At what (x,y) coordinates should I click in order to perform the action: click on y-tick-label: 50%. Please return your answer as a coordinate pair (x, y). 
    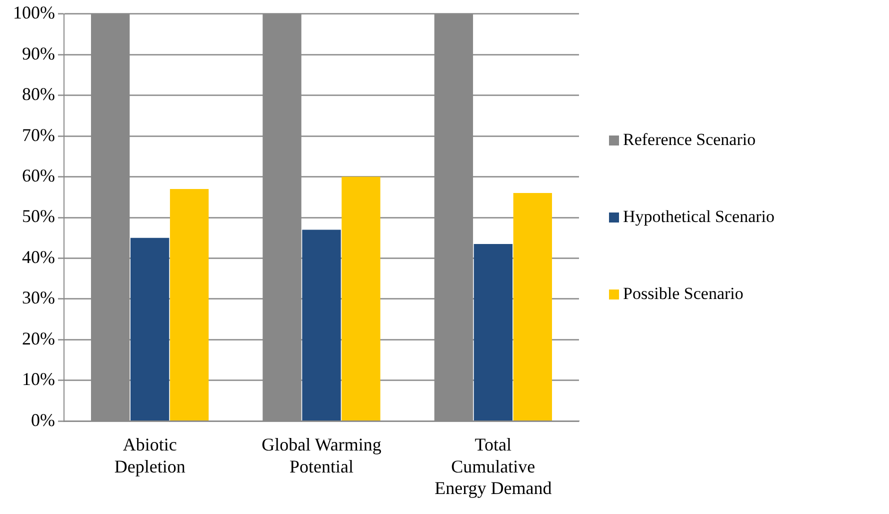
    Looking at the image, I should click on (38, 216).